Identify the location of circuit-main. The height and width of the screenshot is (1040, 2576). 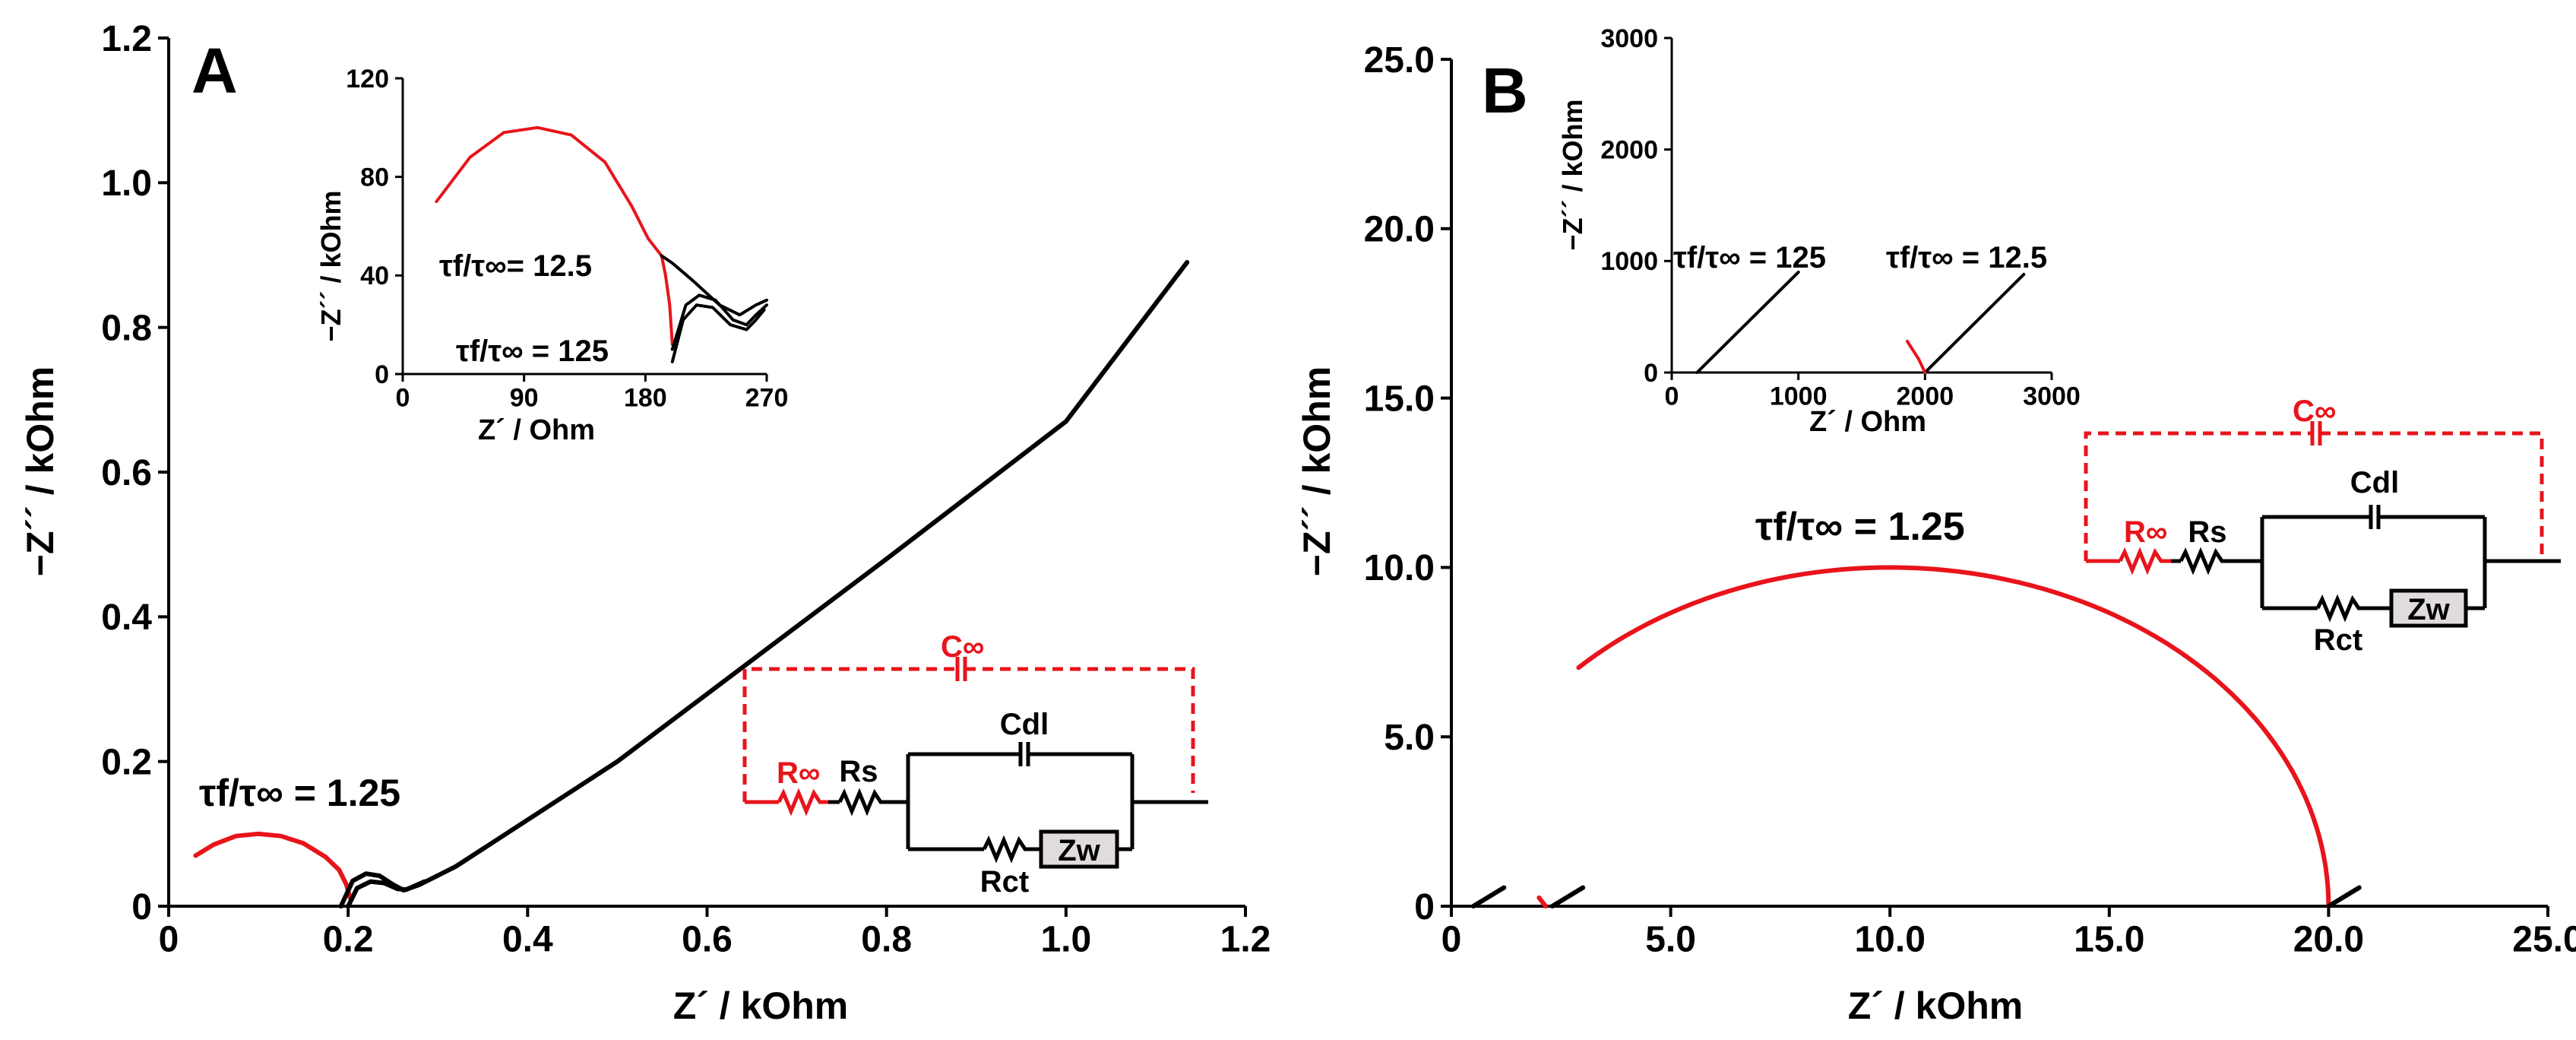
(1018, 803).